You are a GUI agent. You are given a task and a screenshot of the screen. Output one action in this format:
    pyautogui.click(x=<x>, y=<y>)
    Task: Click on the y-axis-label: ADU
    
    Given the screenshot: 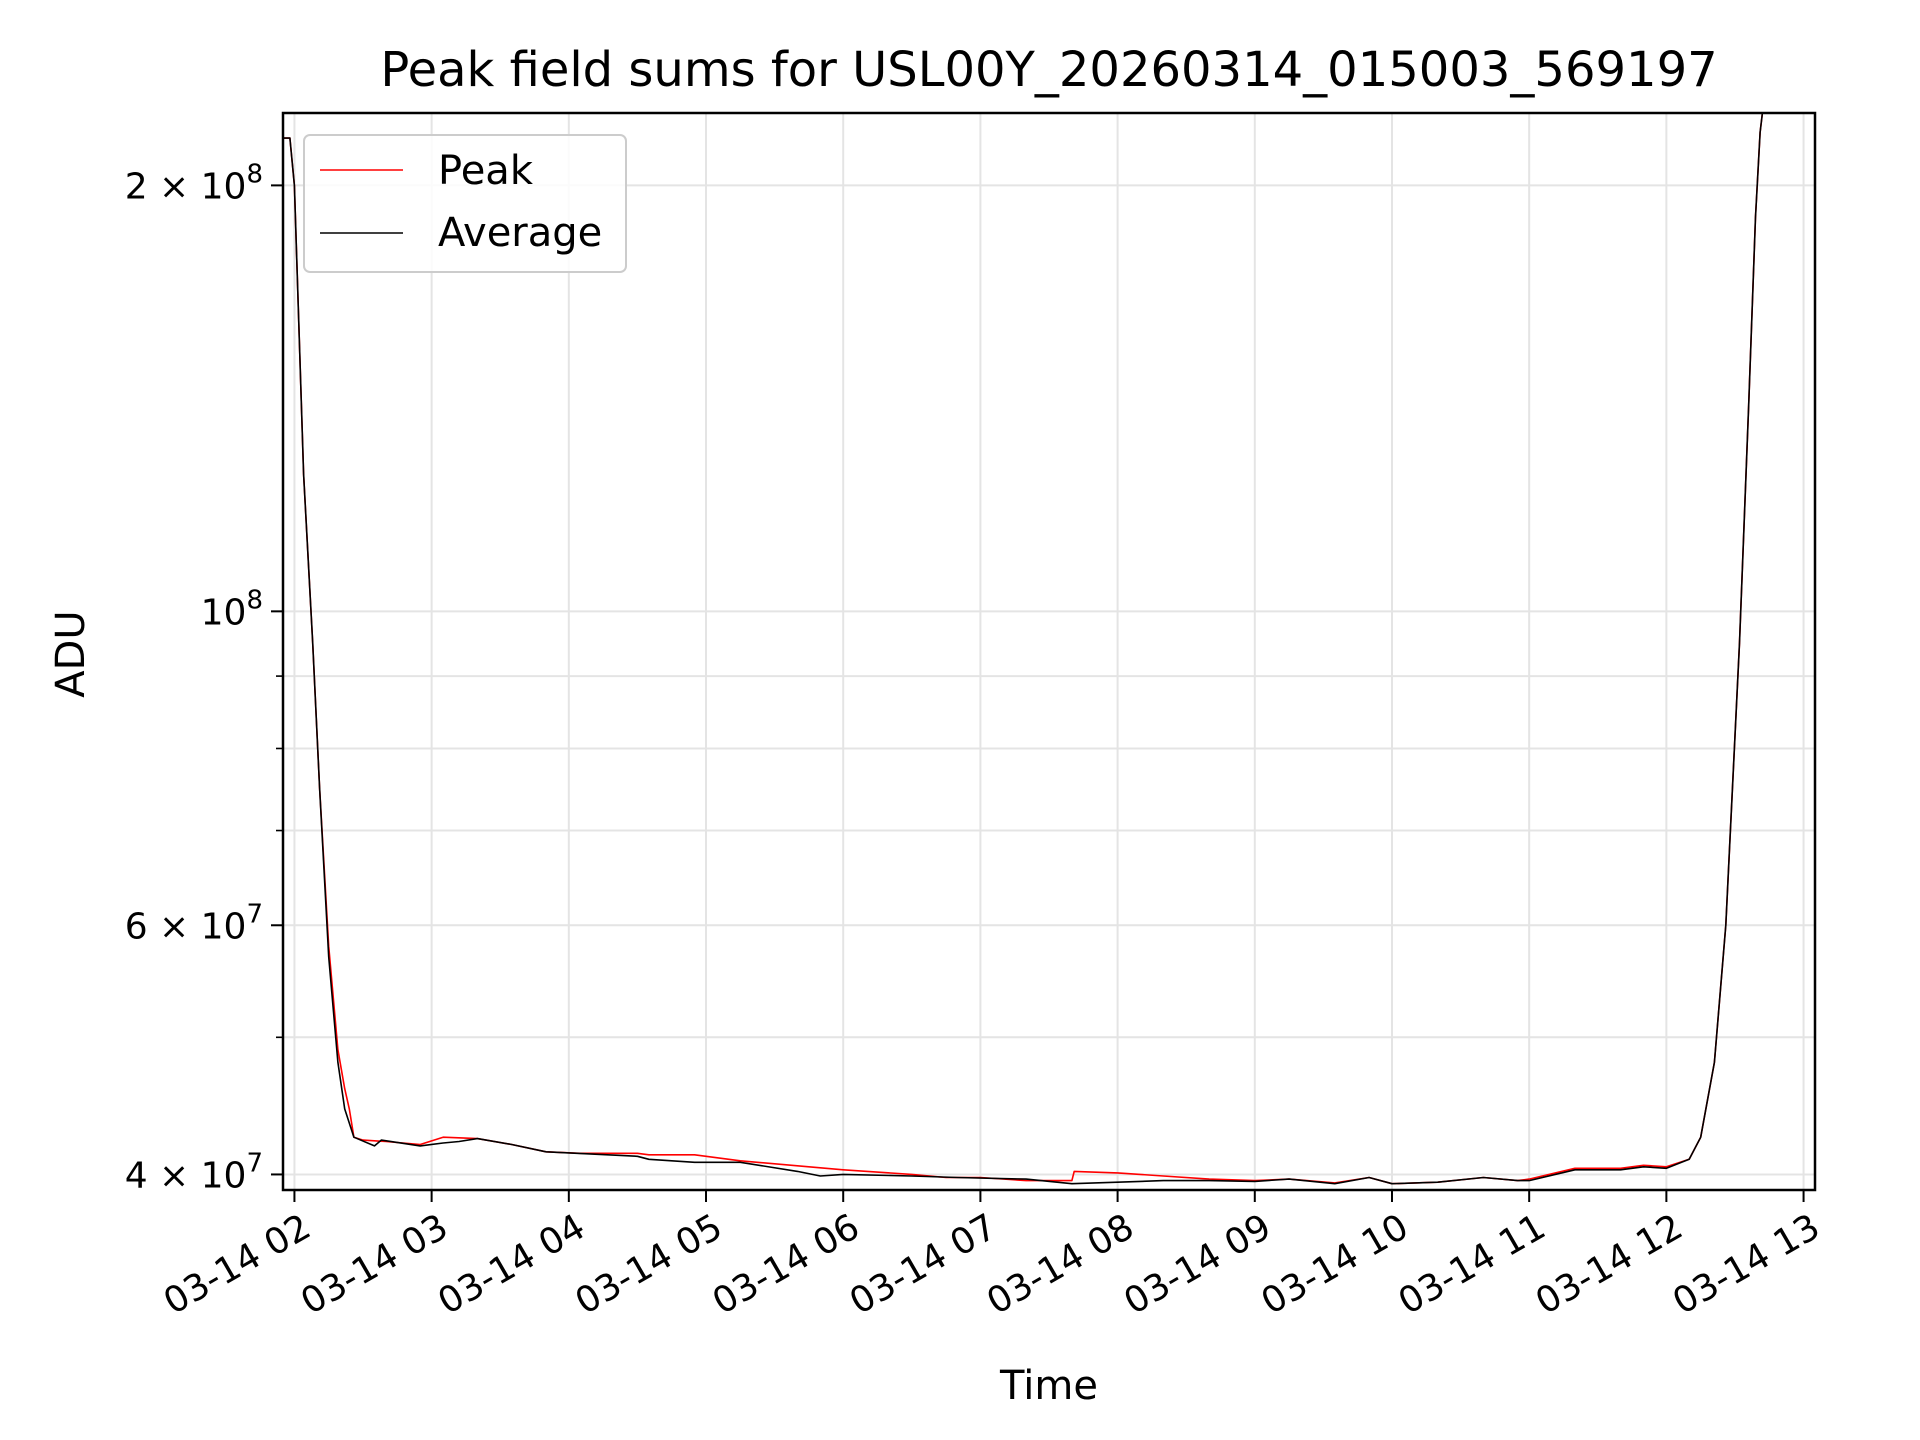 What is the action you would take?
    pyautogui.click(x=71, y=653)
    